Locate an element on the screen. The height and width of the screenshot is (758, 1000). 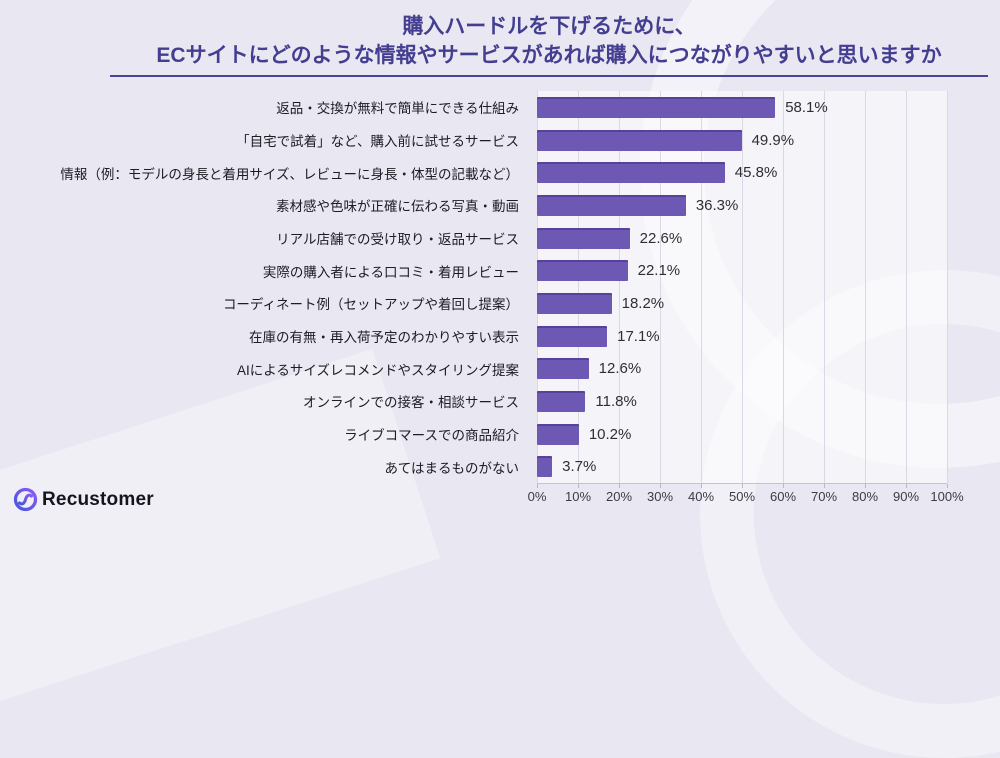
bar-track: 18.2% is located at coordinates (742, 303).